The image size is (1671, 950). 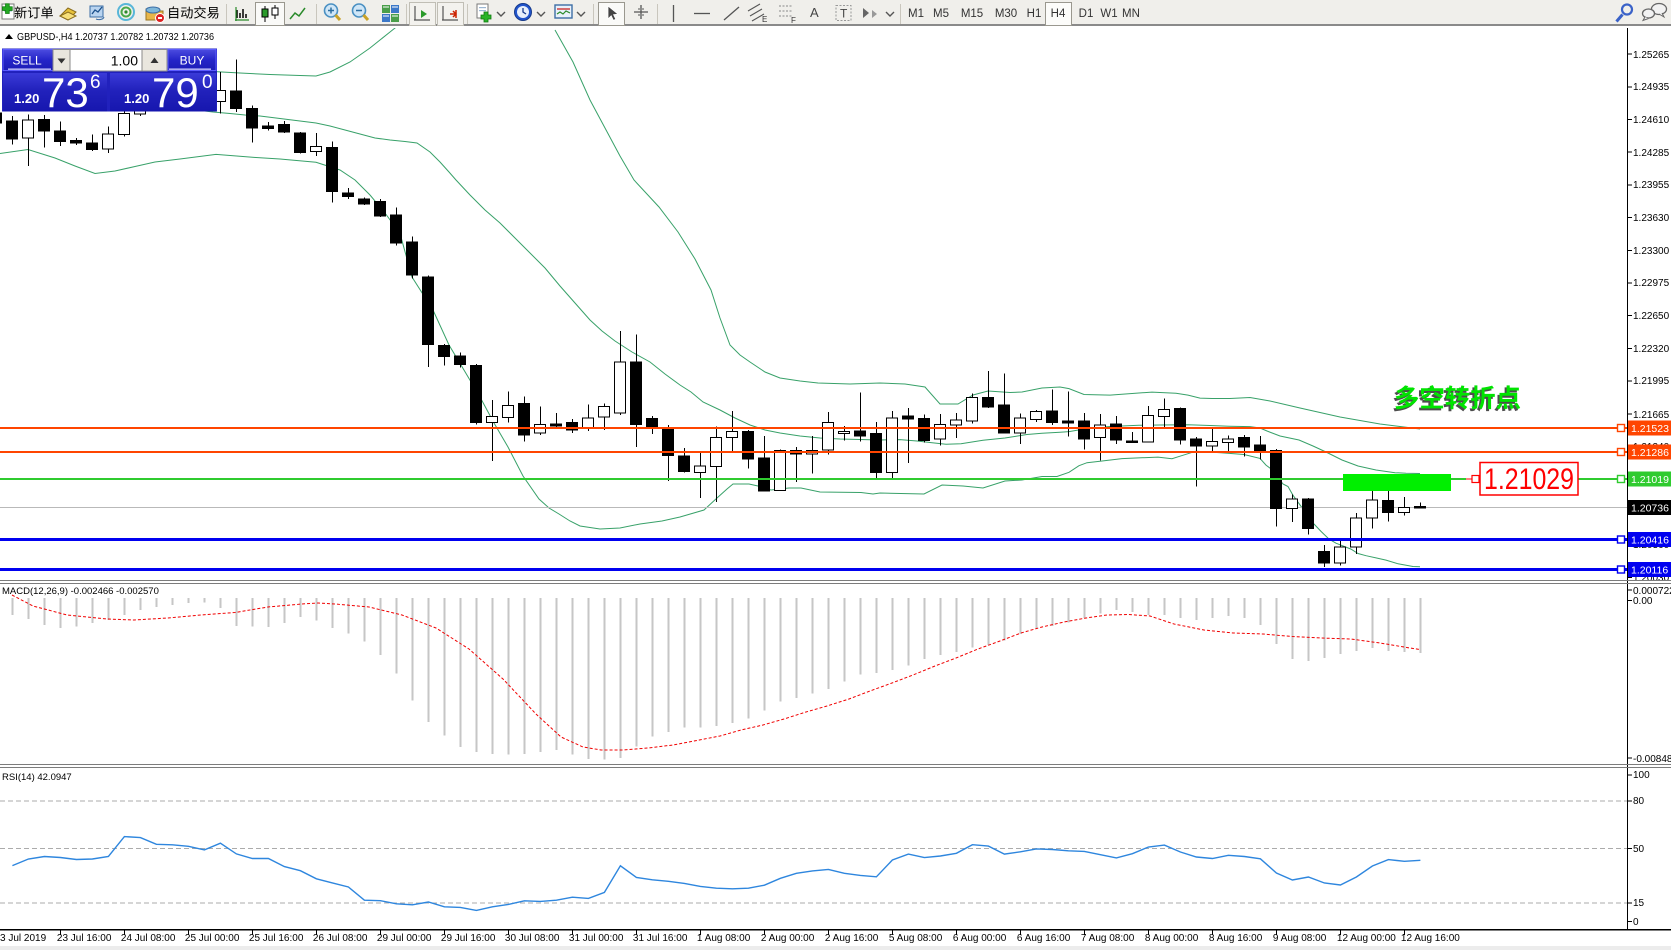 I want to click on svg-text: 23 Jul 16:00, so click(x=84, y=938).